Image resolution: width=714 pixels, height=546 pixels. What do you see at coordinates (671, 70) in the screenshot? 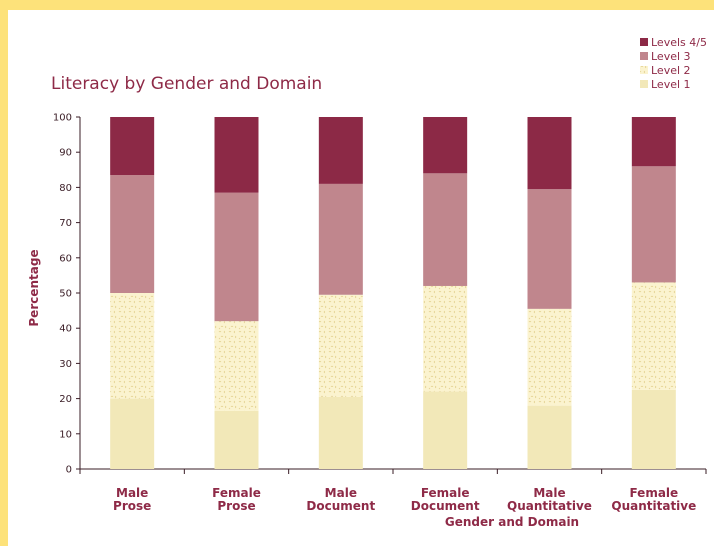
I see `legend-label: Level 2` at bounding box center [671, 70].